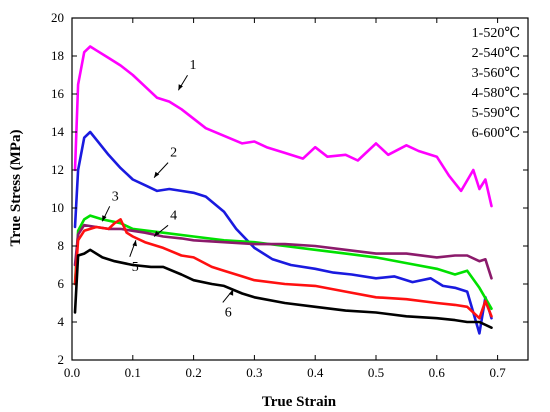  I want to click on annotation-label-1: 1, so click(193, 65).